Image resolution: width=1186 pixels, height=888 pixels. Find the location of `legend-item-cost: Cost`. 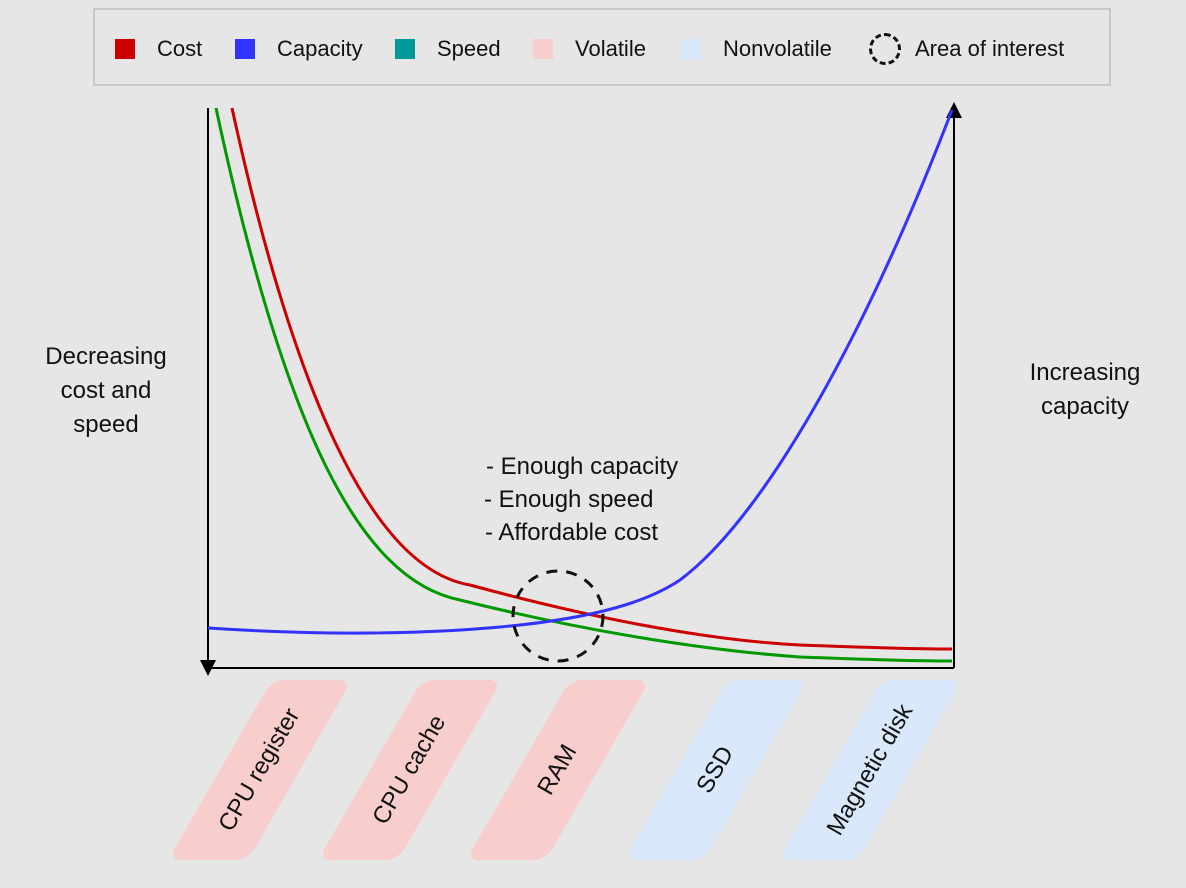

legend-item-cost: Cost is located at coordinates (158, 49).